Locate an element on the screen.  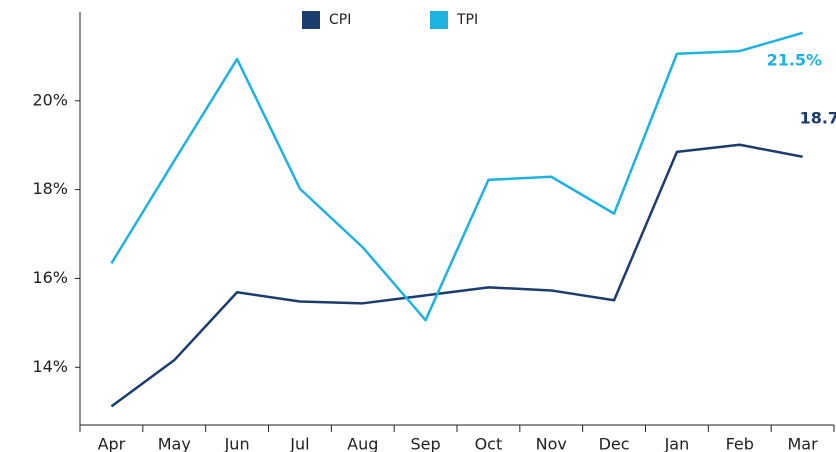
y-tick-label: 18% is located at coordinates (50, 188).